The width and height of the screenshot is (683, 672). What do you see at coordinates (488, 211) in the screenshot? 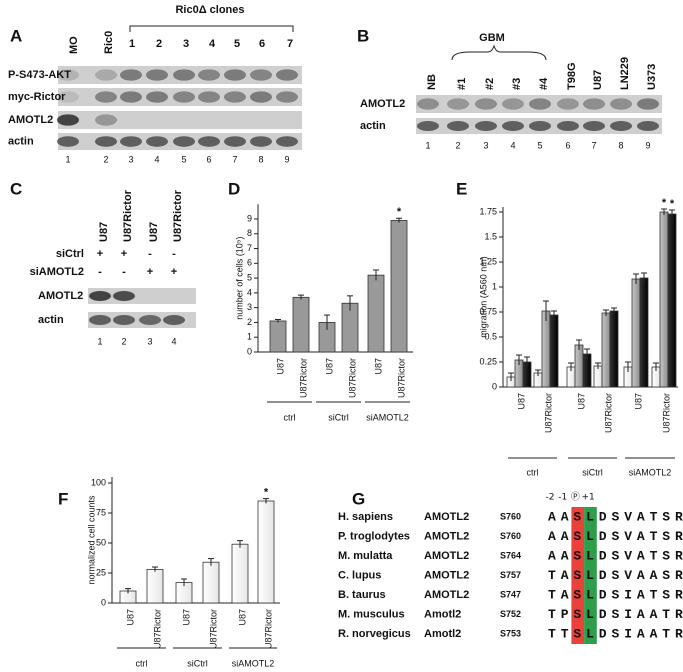
I see `y-tick-label: 1.75` at bounding box center [488, 211].